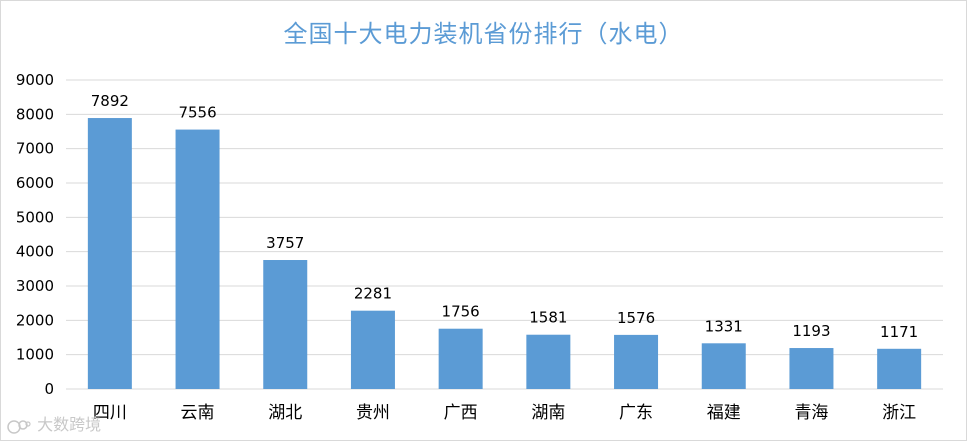 The width and height of the screenshot is (967, 441). Describe the element at coordinates (35, 114) in the screenshot. I see `y-tick-label: 8000` at that location.